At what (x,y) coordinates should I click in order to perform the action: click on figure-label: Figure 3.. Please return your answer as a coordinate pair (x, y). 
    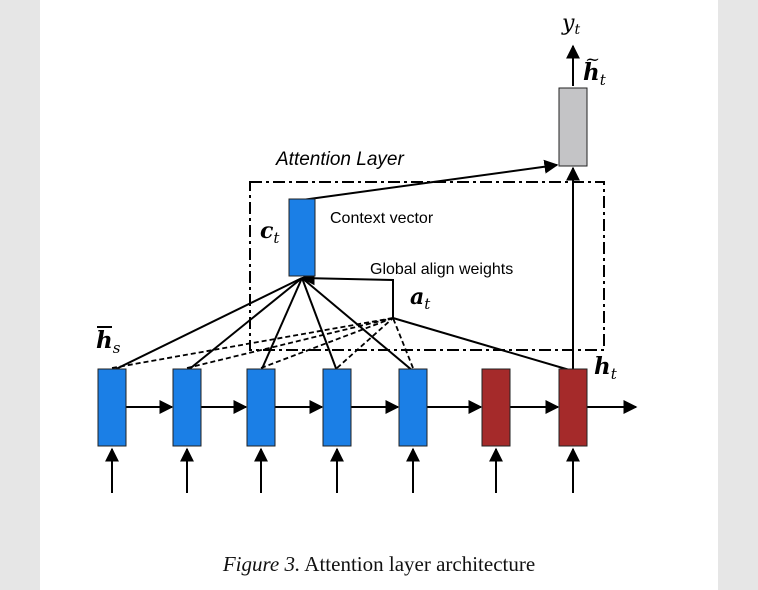
    Looking at the image, I should click on (261, 564).